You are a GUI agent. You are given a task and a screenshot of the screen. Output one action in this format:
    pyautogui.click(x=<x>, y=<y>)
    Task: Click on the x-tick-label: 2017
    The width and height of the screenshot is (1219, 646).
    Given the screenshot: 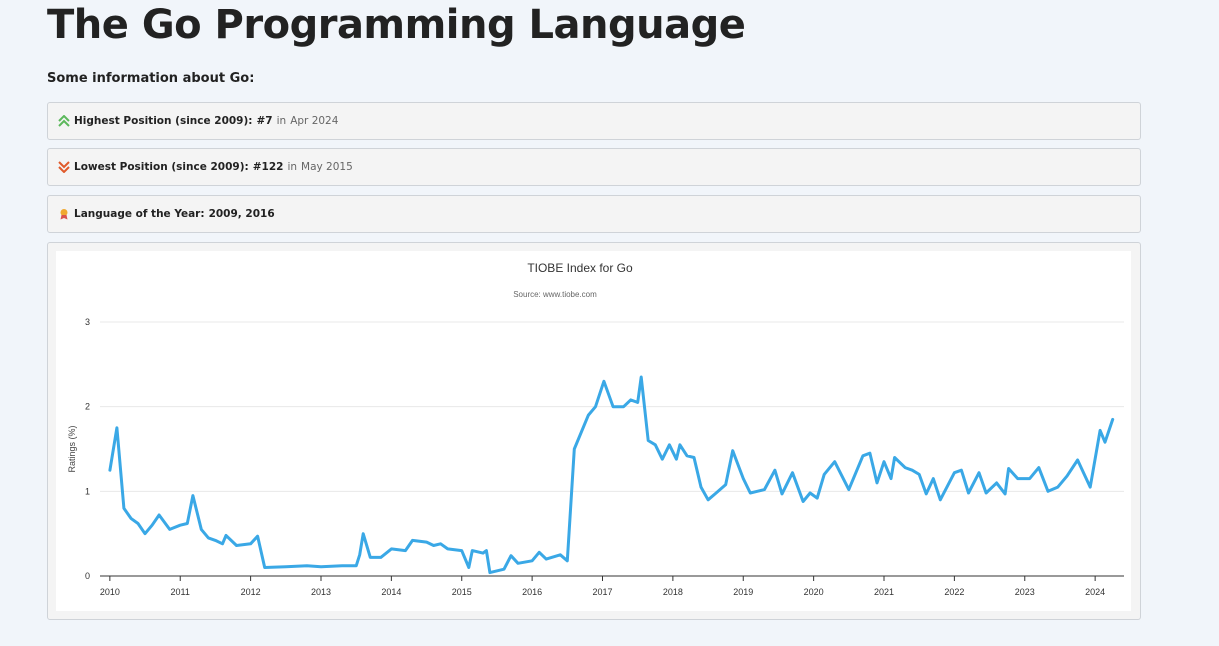 What is the action you would take?
    pyautogui.click(x=602, y=592)
    